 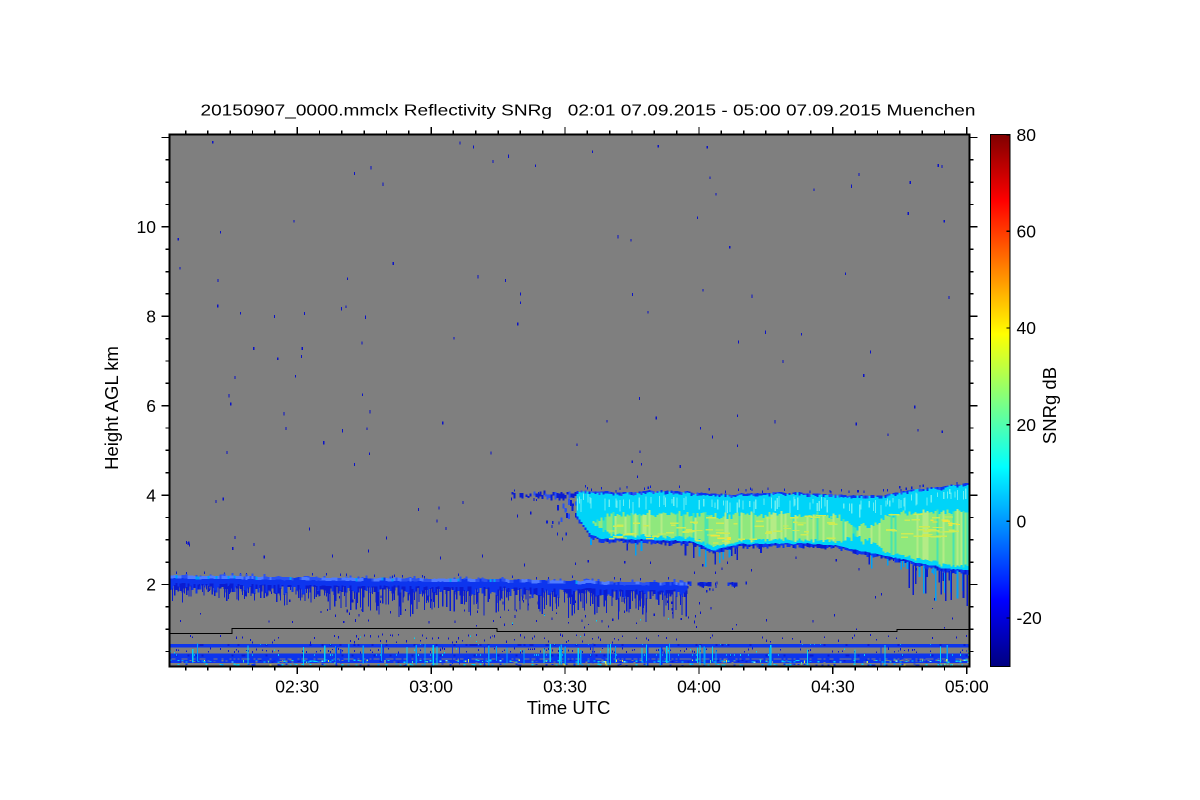 What do you see at coordinates (151, 585) in the screenshot?
I see `svg-text: 2` at bounding box center [151, 585].